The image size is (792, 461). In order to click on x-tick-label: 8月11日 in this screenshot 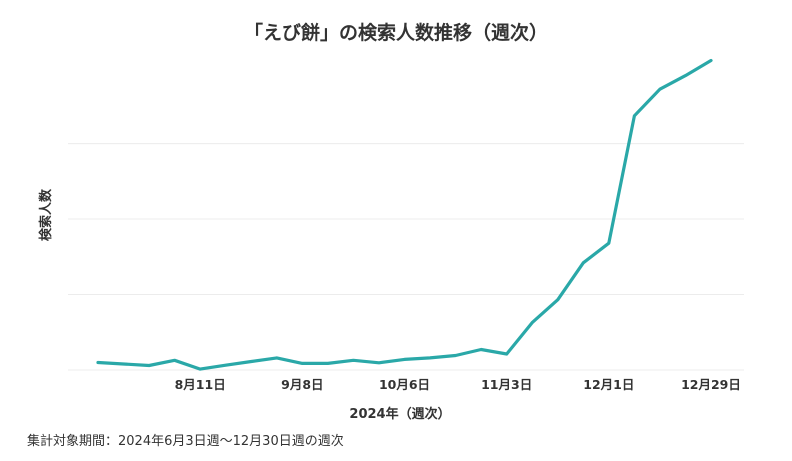, I will do `click(200, 384)`.